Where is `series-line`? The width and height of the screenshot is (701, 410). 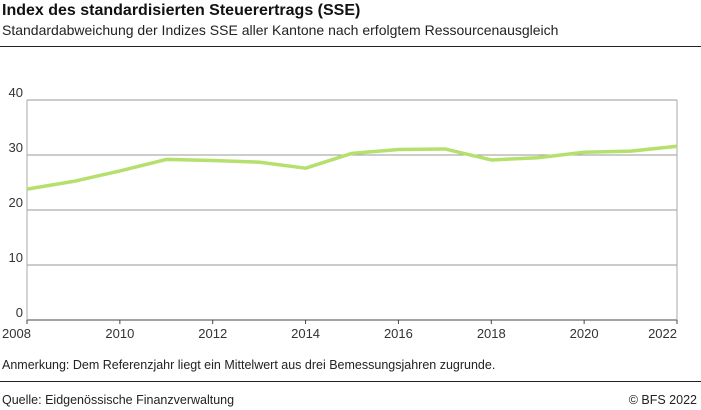
series-line is located at coordinates (352, 167).